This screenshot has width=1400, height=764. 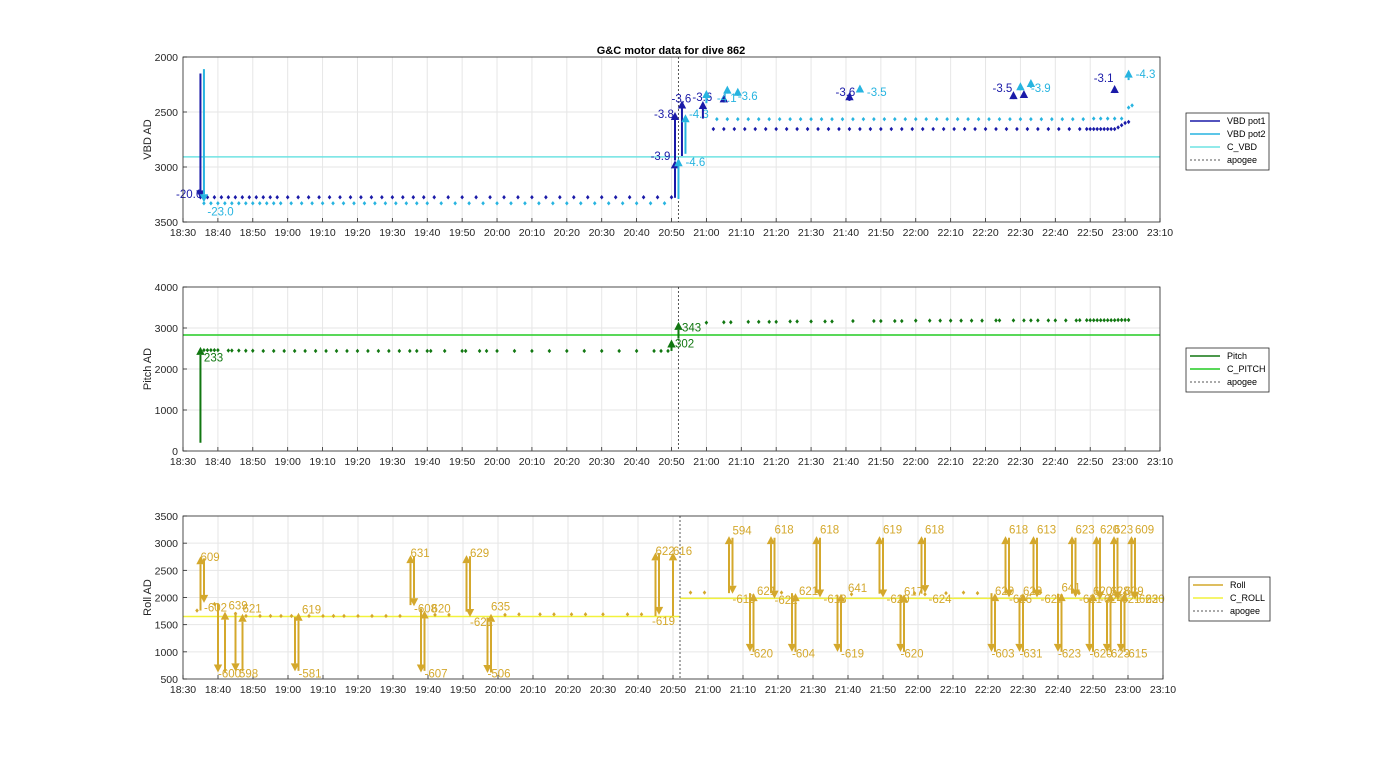 What do you see at coordinates (213, 359) in the screenshot?
I see `event-label: 233` at bounding box center [213, 359].